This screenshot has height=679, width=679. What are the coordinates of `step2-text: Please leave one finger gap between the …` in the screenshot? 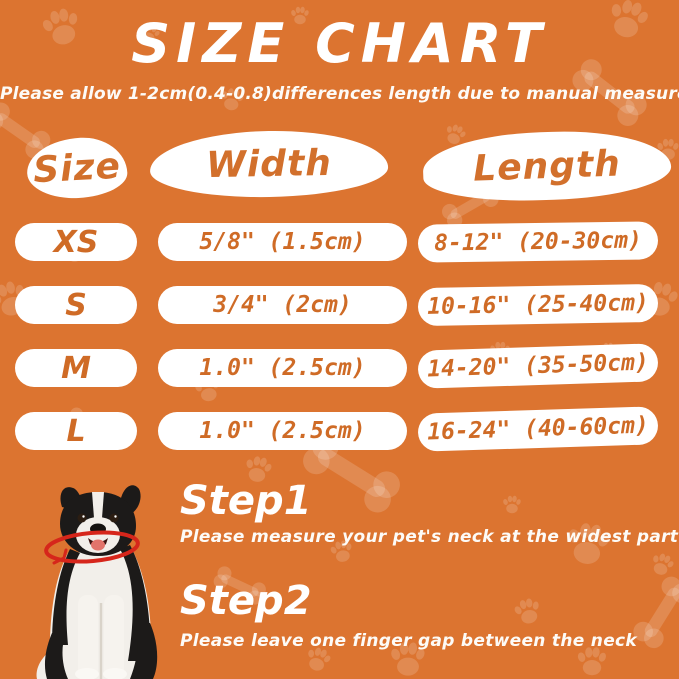 It's located at (409, 641).